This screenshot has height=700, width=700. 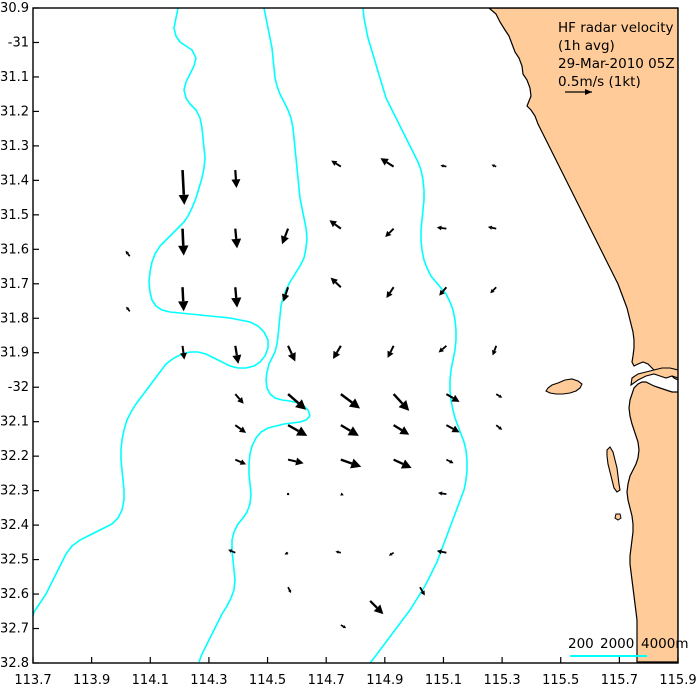 I want to click on rottnest-island, so click(x=564, y=386).